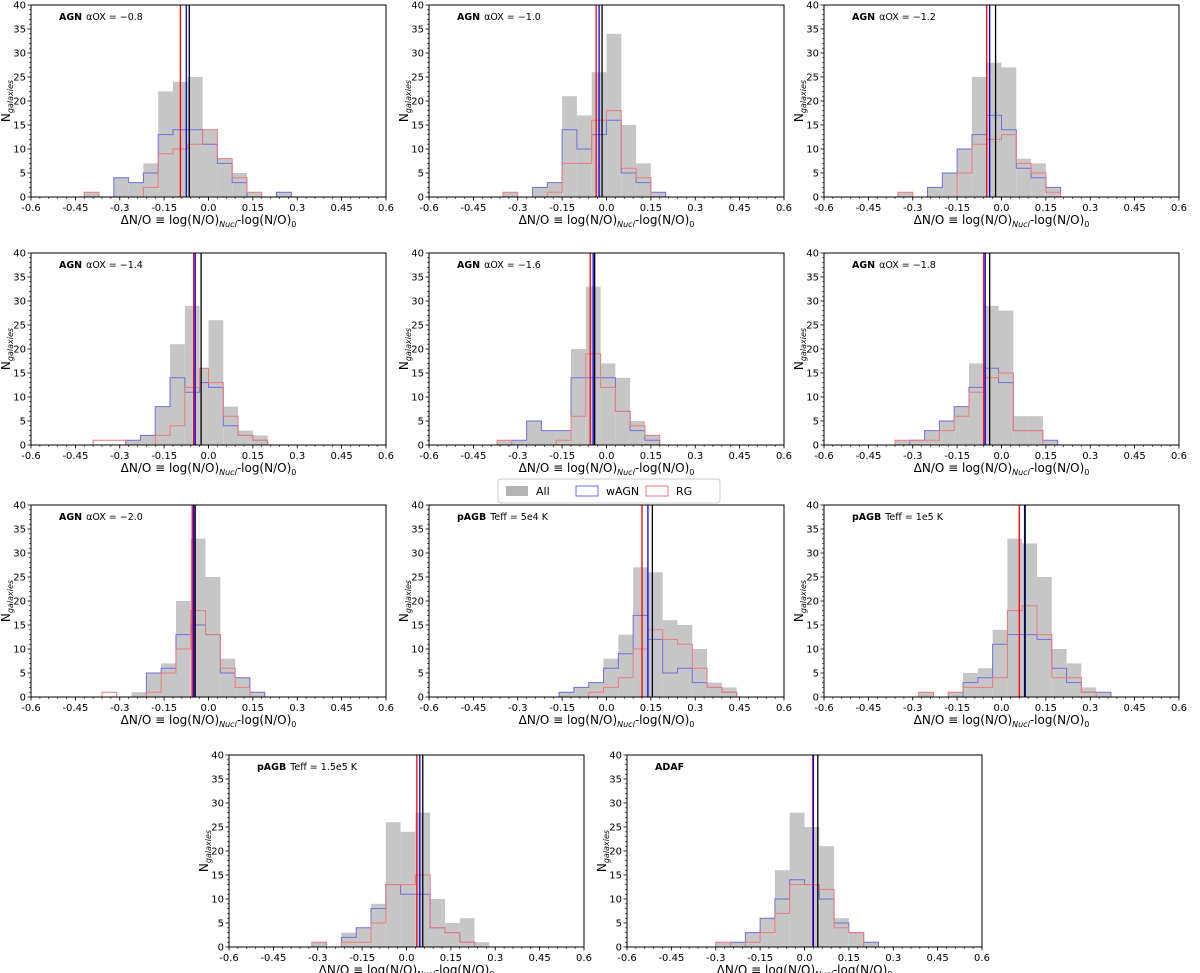 Image resolution: width=1200 pixels, height=973 pixels. What do you see at coordinates (405, 601) in the screenshot?
I see `y-axis-label: Ngalaxies` at bounding box center [405, 601].